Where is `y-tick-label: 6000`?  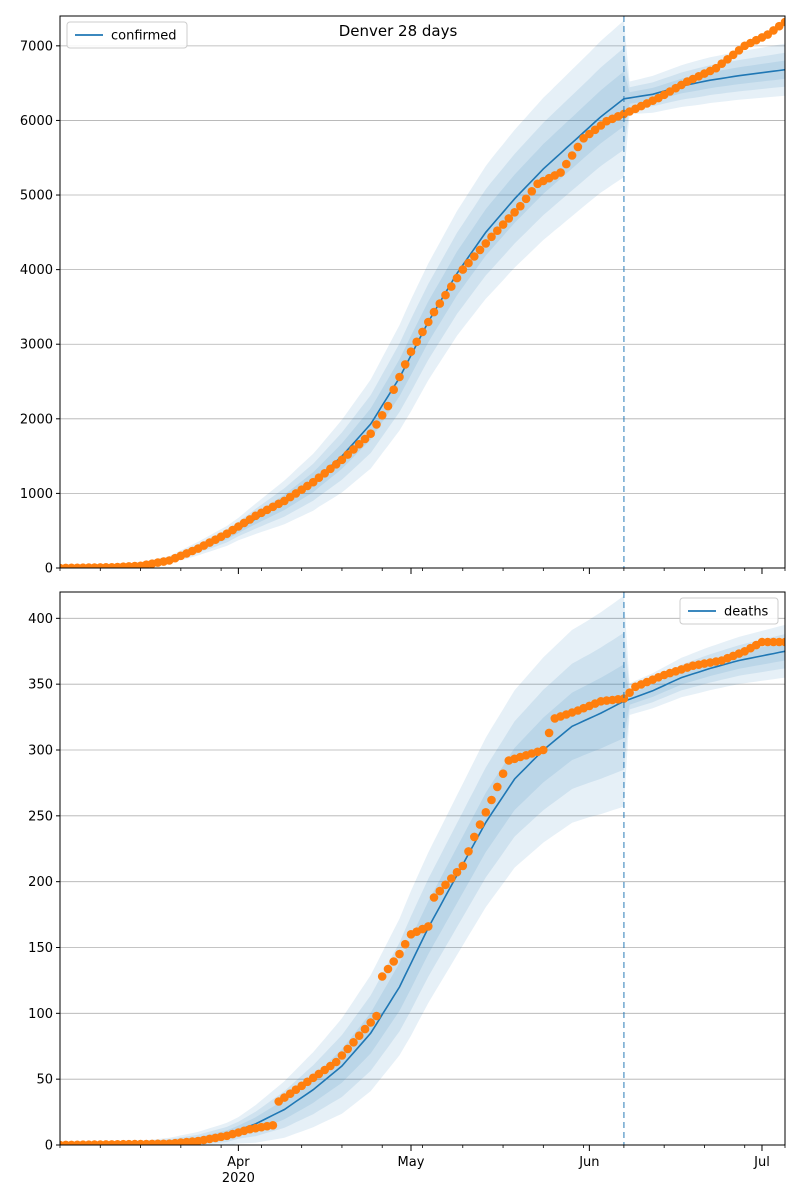
y-tick-label: 6000 is located at coordinates (36, 121).